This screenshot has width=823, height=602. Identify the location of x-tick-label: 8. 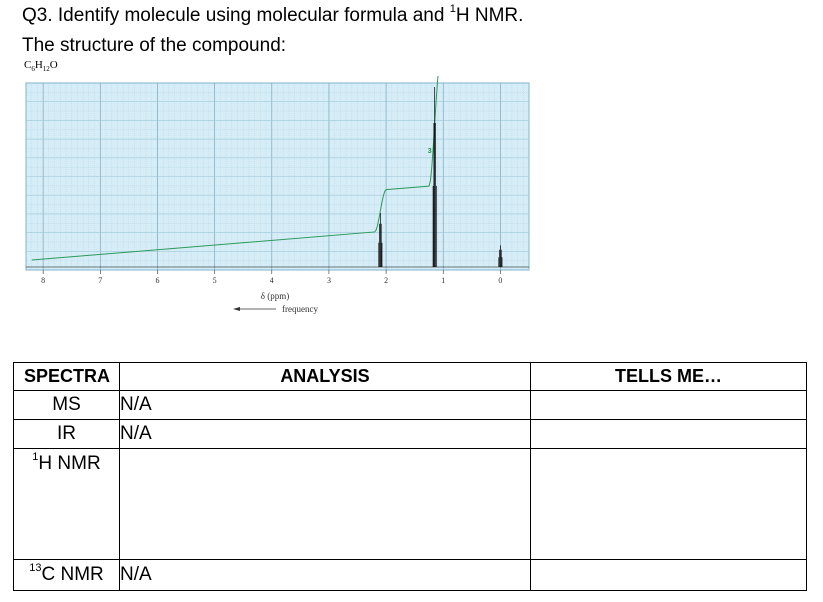
(43, 280).